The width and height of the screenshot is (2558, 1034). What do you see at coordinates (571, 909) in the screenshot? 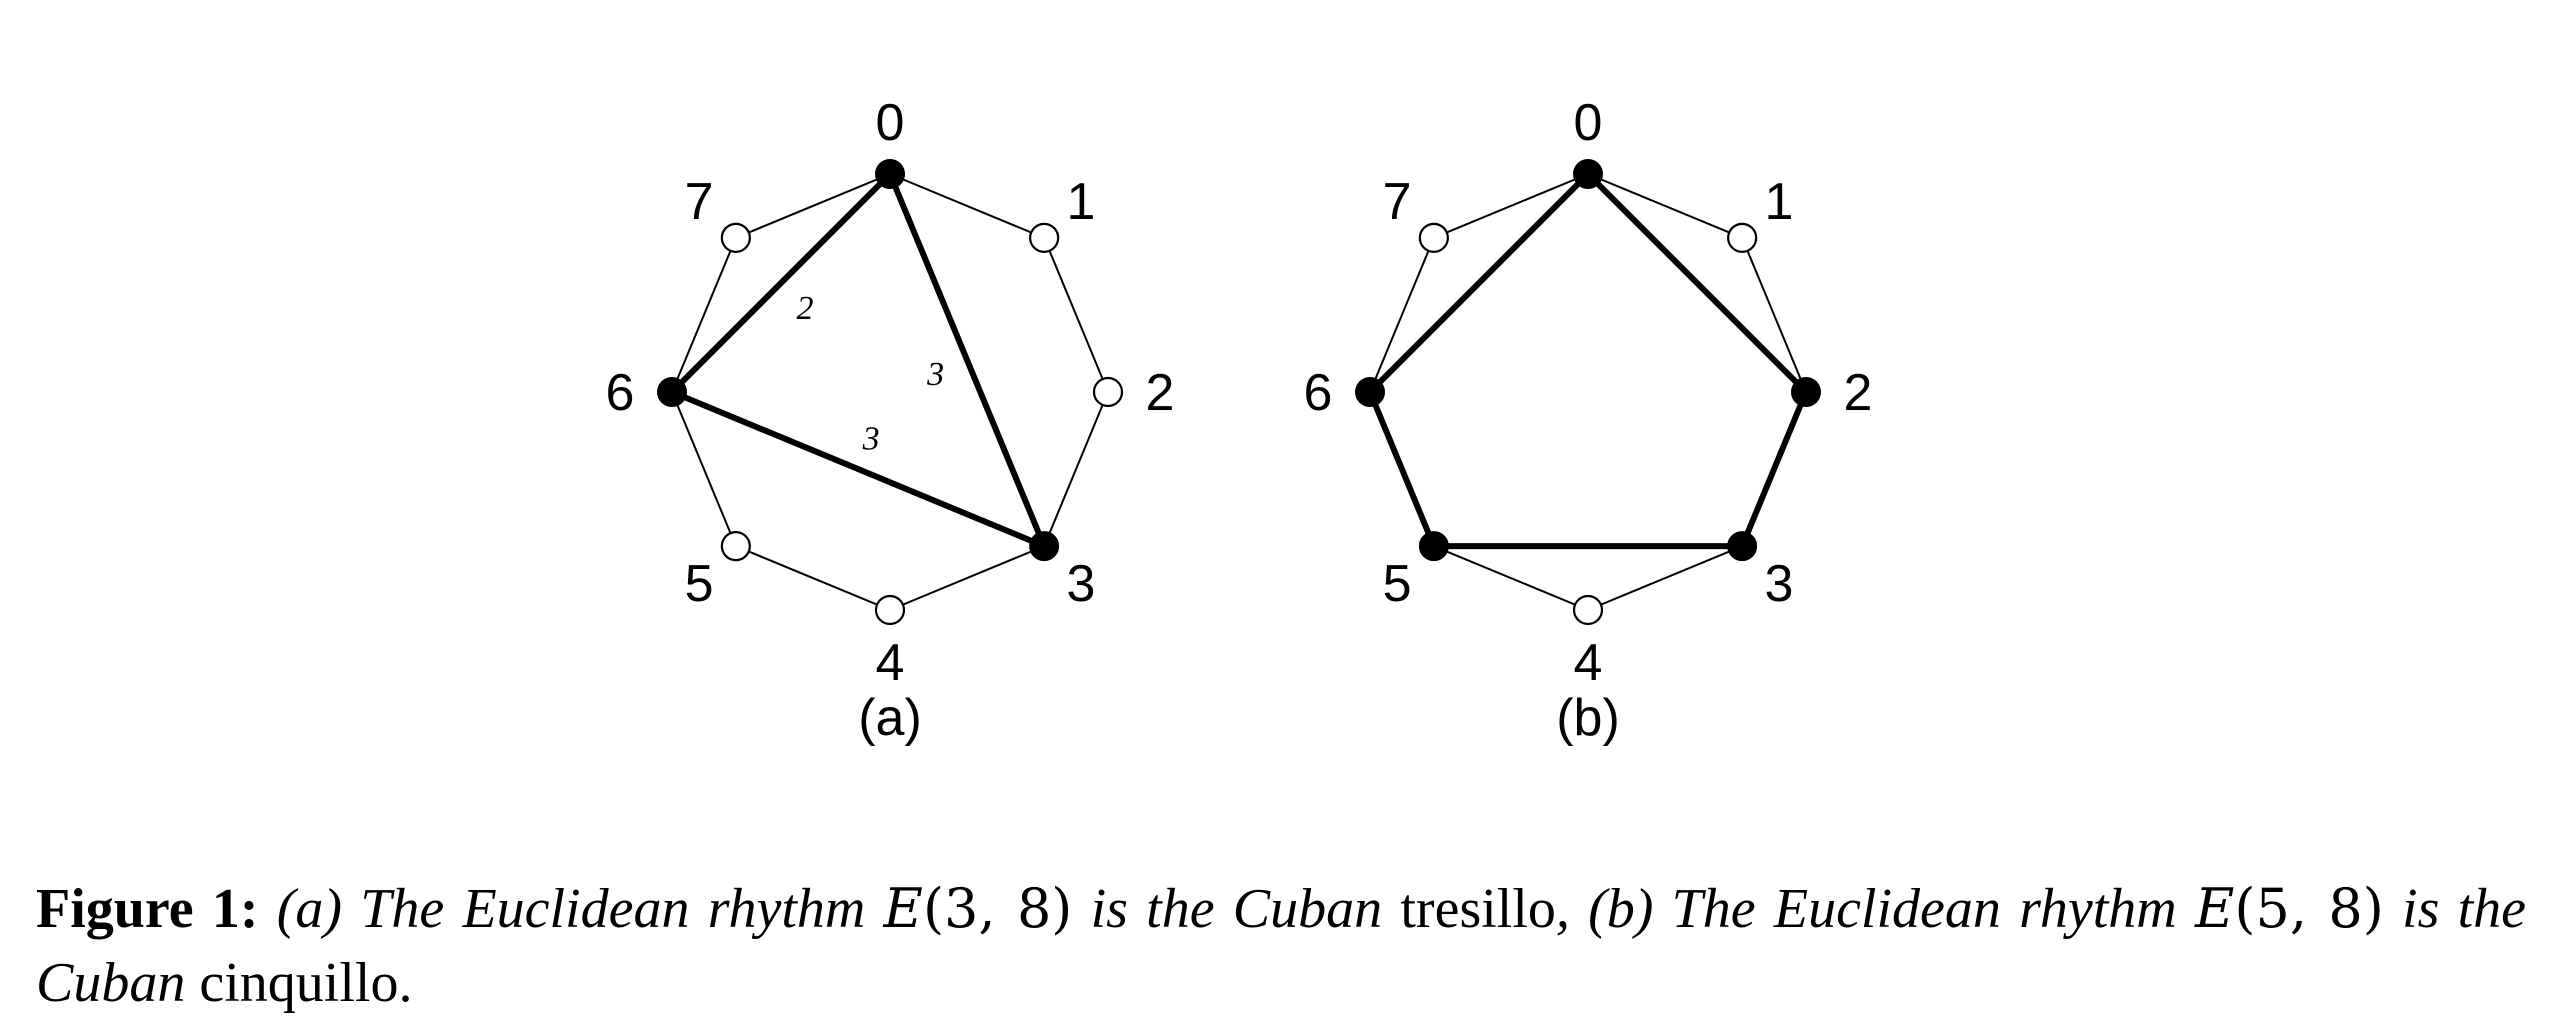
I see `caption-part-a: (a) The Euclidean rhythm` at bounding box center [571, 909].